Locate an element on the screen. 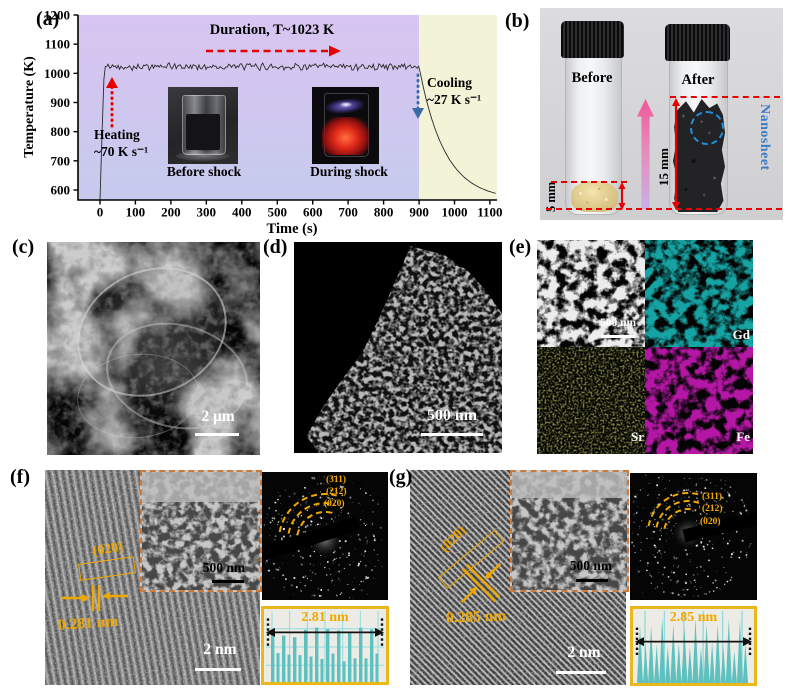 The height and width of the screenshot is (688, 787). scale-bar-line-c is located at coordinates (217, 434).